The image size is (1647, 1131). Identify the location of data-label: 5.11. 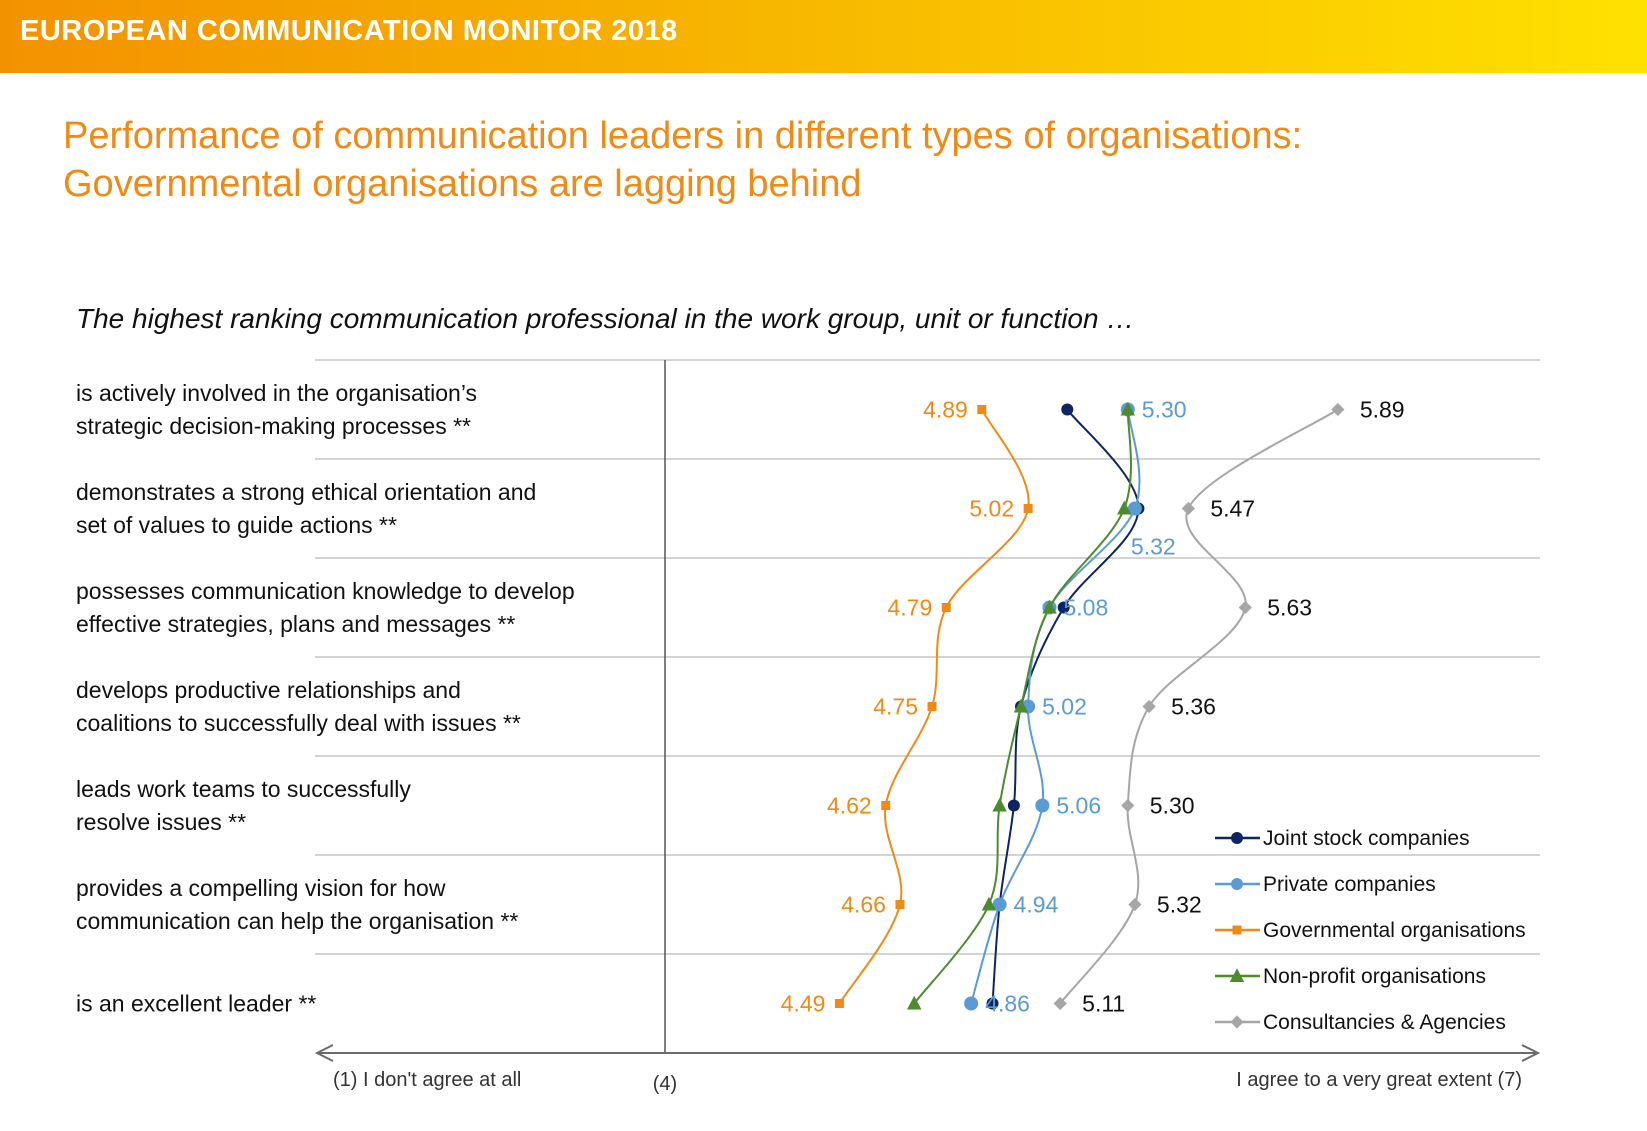
(1103, 1004).